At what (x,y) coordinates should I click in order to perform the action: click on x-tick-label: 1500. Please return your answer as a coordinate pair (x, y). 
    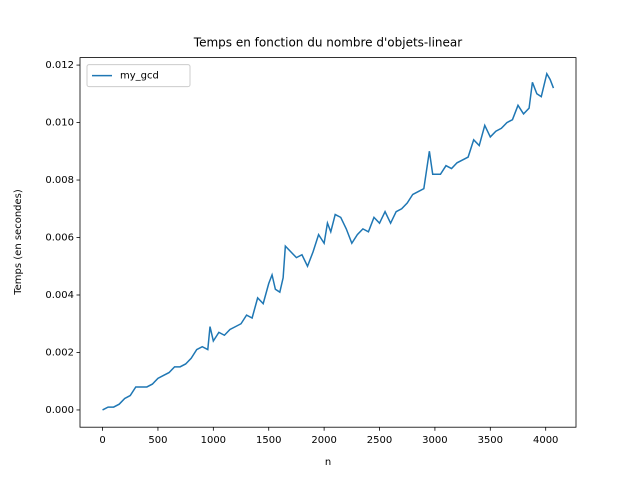
    Looking at the image, I should click on (268, 440).